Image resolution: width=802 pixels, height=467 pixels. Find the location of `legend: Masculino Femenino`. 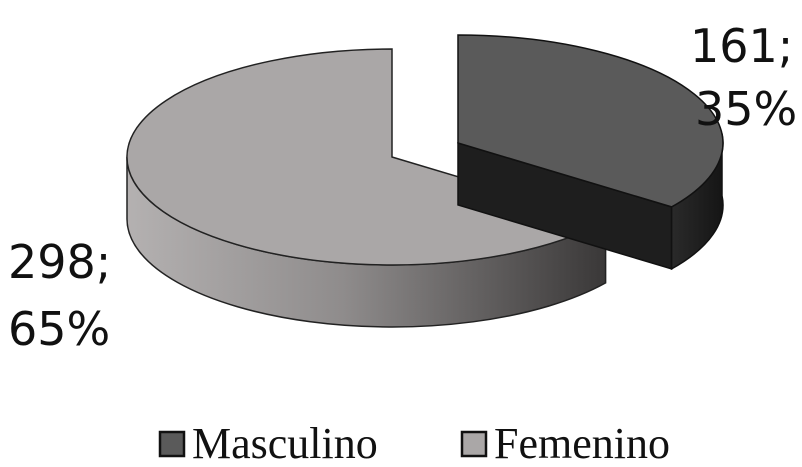

legend: Masculino Femenino is located at coordinates (414, 443).